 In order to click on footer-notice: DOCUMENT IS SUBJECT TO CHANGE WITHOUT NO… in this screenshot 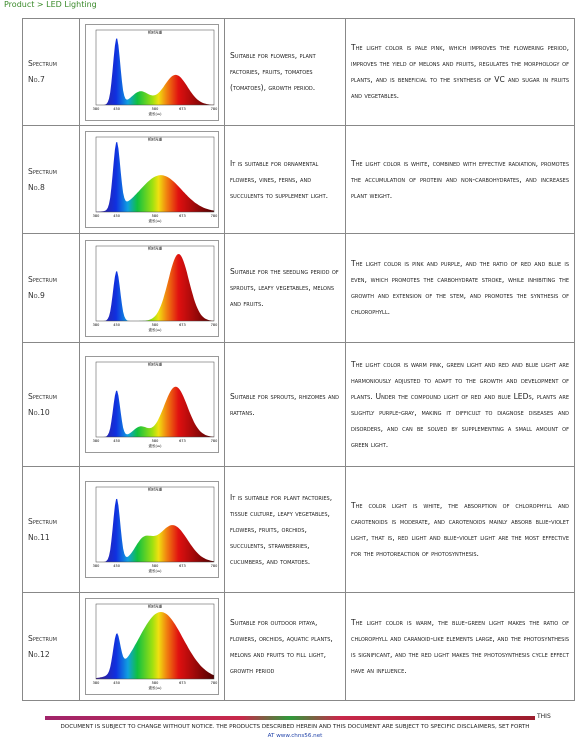, I will do `click(295, 732)`.